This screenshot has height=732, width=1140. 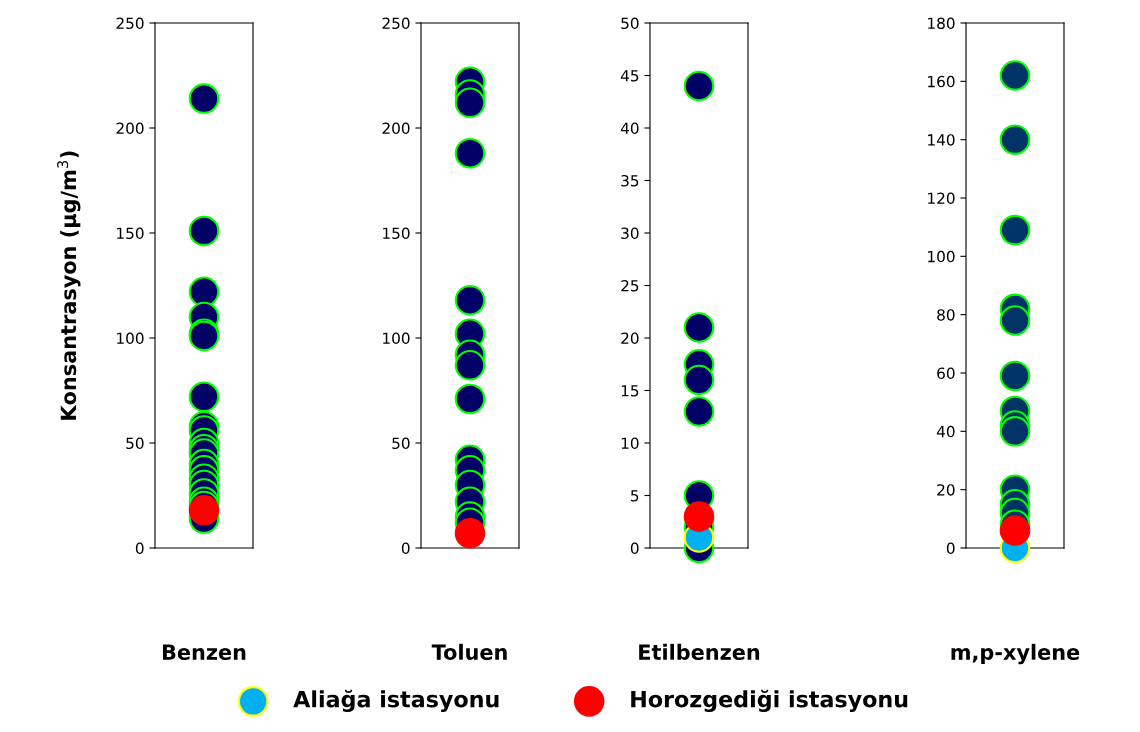 What do you see at coordinates (1015, 654) in the screenshot?
I see `x-axis-title: m,p-xylene` at bounding box center [1015, 654].